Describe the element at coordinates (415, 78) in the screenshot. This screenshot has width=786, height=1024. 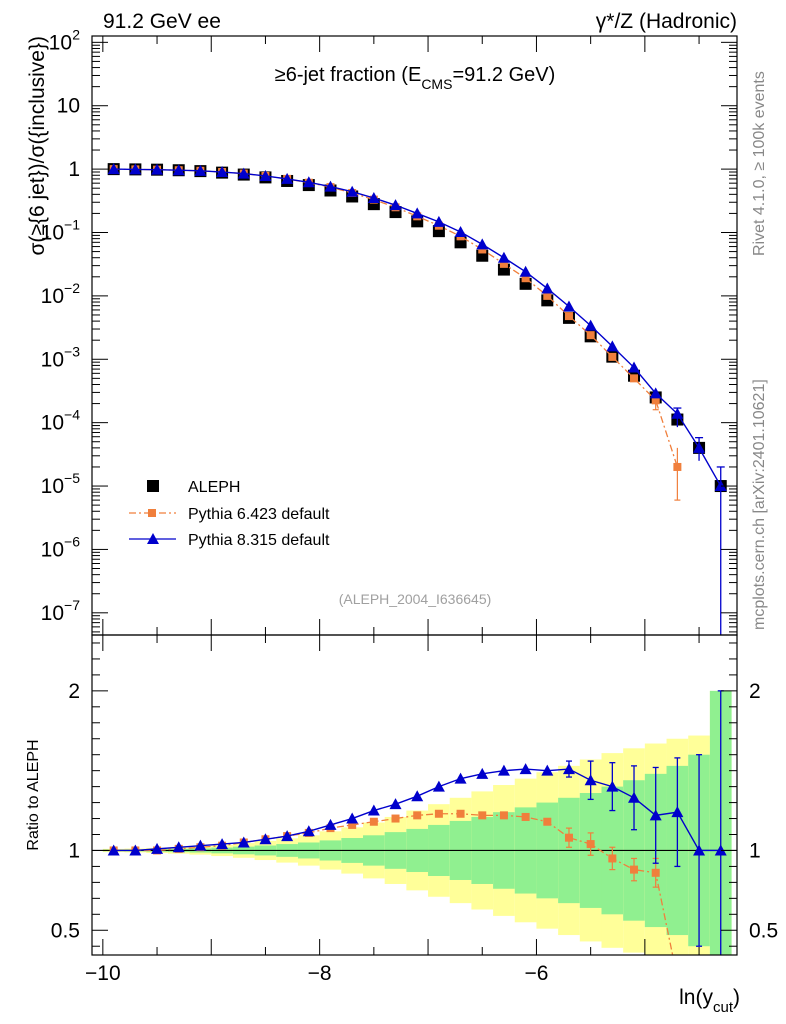
I see `plot-title: ≥6-jet fraction (ECMS=91.2 GeV)` at that location.